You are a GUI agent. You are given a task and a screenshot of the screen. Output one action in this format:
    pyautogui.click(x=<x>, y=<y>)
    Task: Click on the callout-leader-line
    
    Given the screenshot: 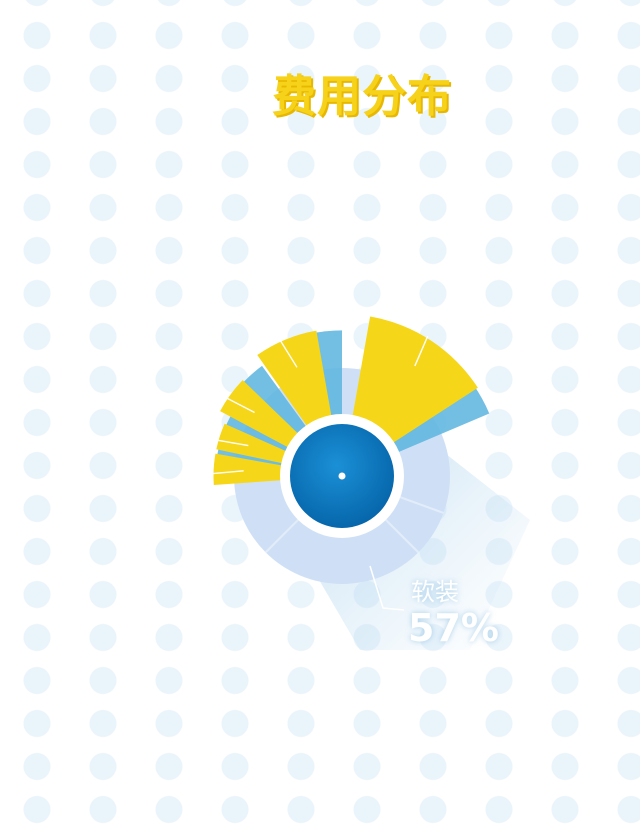 What is the action you would take?
    pyautogui.click(x=387, y=588)
    